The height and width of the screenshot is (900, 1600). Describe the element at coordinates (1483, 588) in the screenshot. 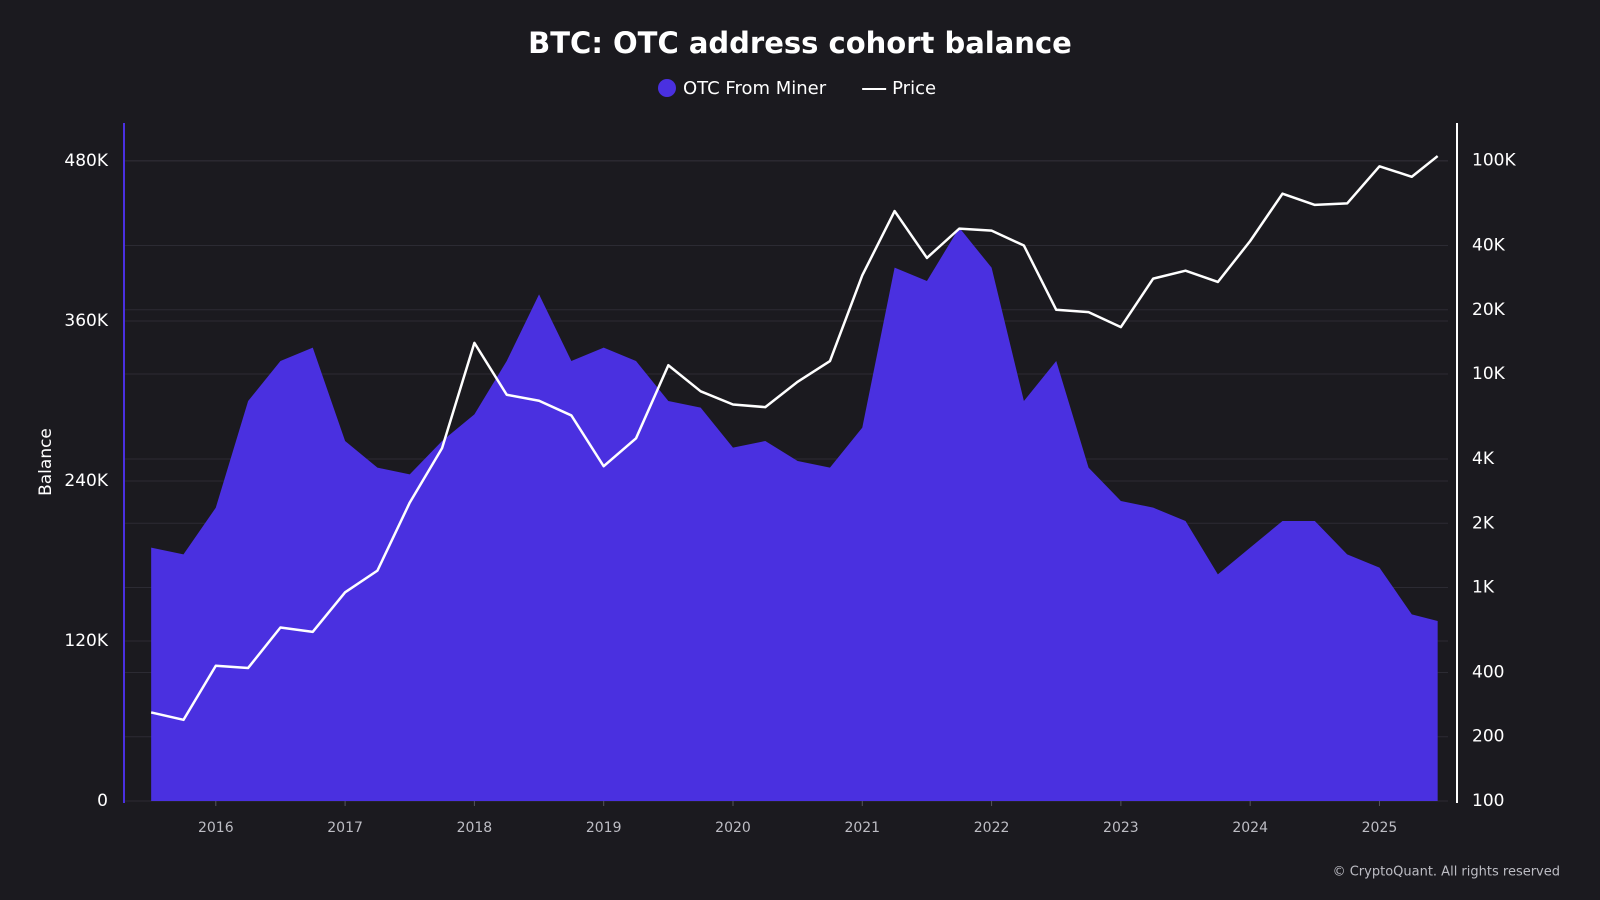

I see `y2-tick-label: 1K` at that location.